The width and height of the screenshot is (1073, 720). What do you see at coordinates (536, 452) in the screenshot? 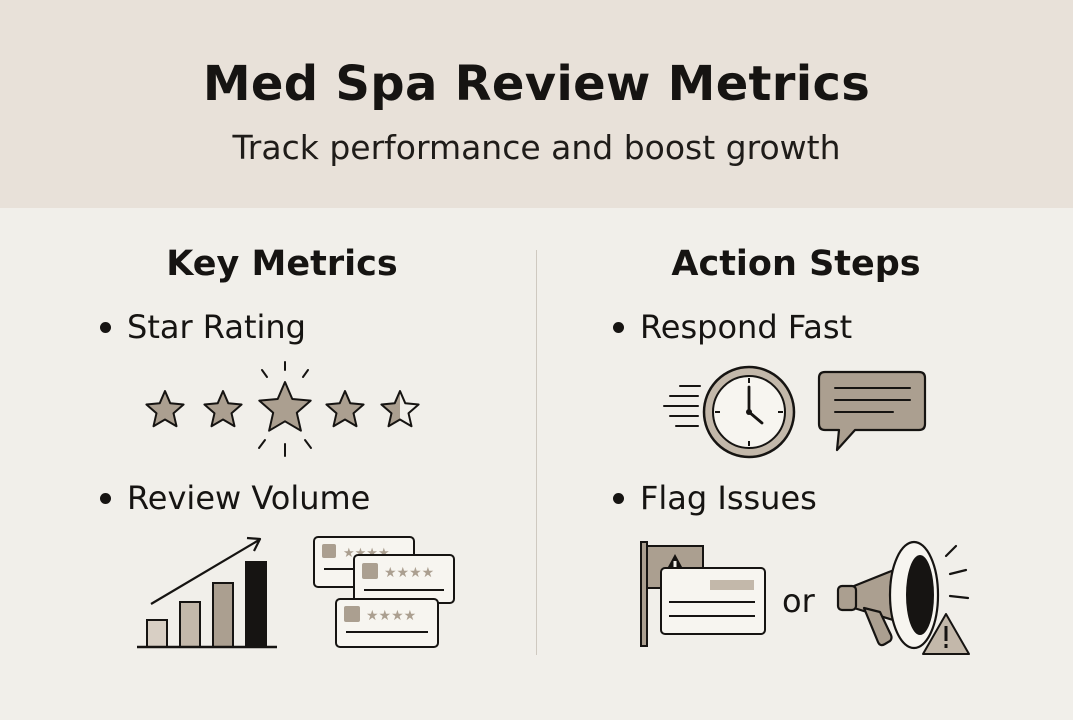
I see `column-divider` at bounding box center [536, 452].